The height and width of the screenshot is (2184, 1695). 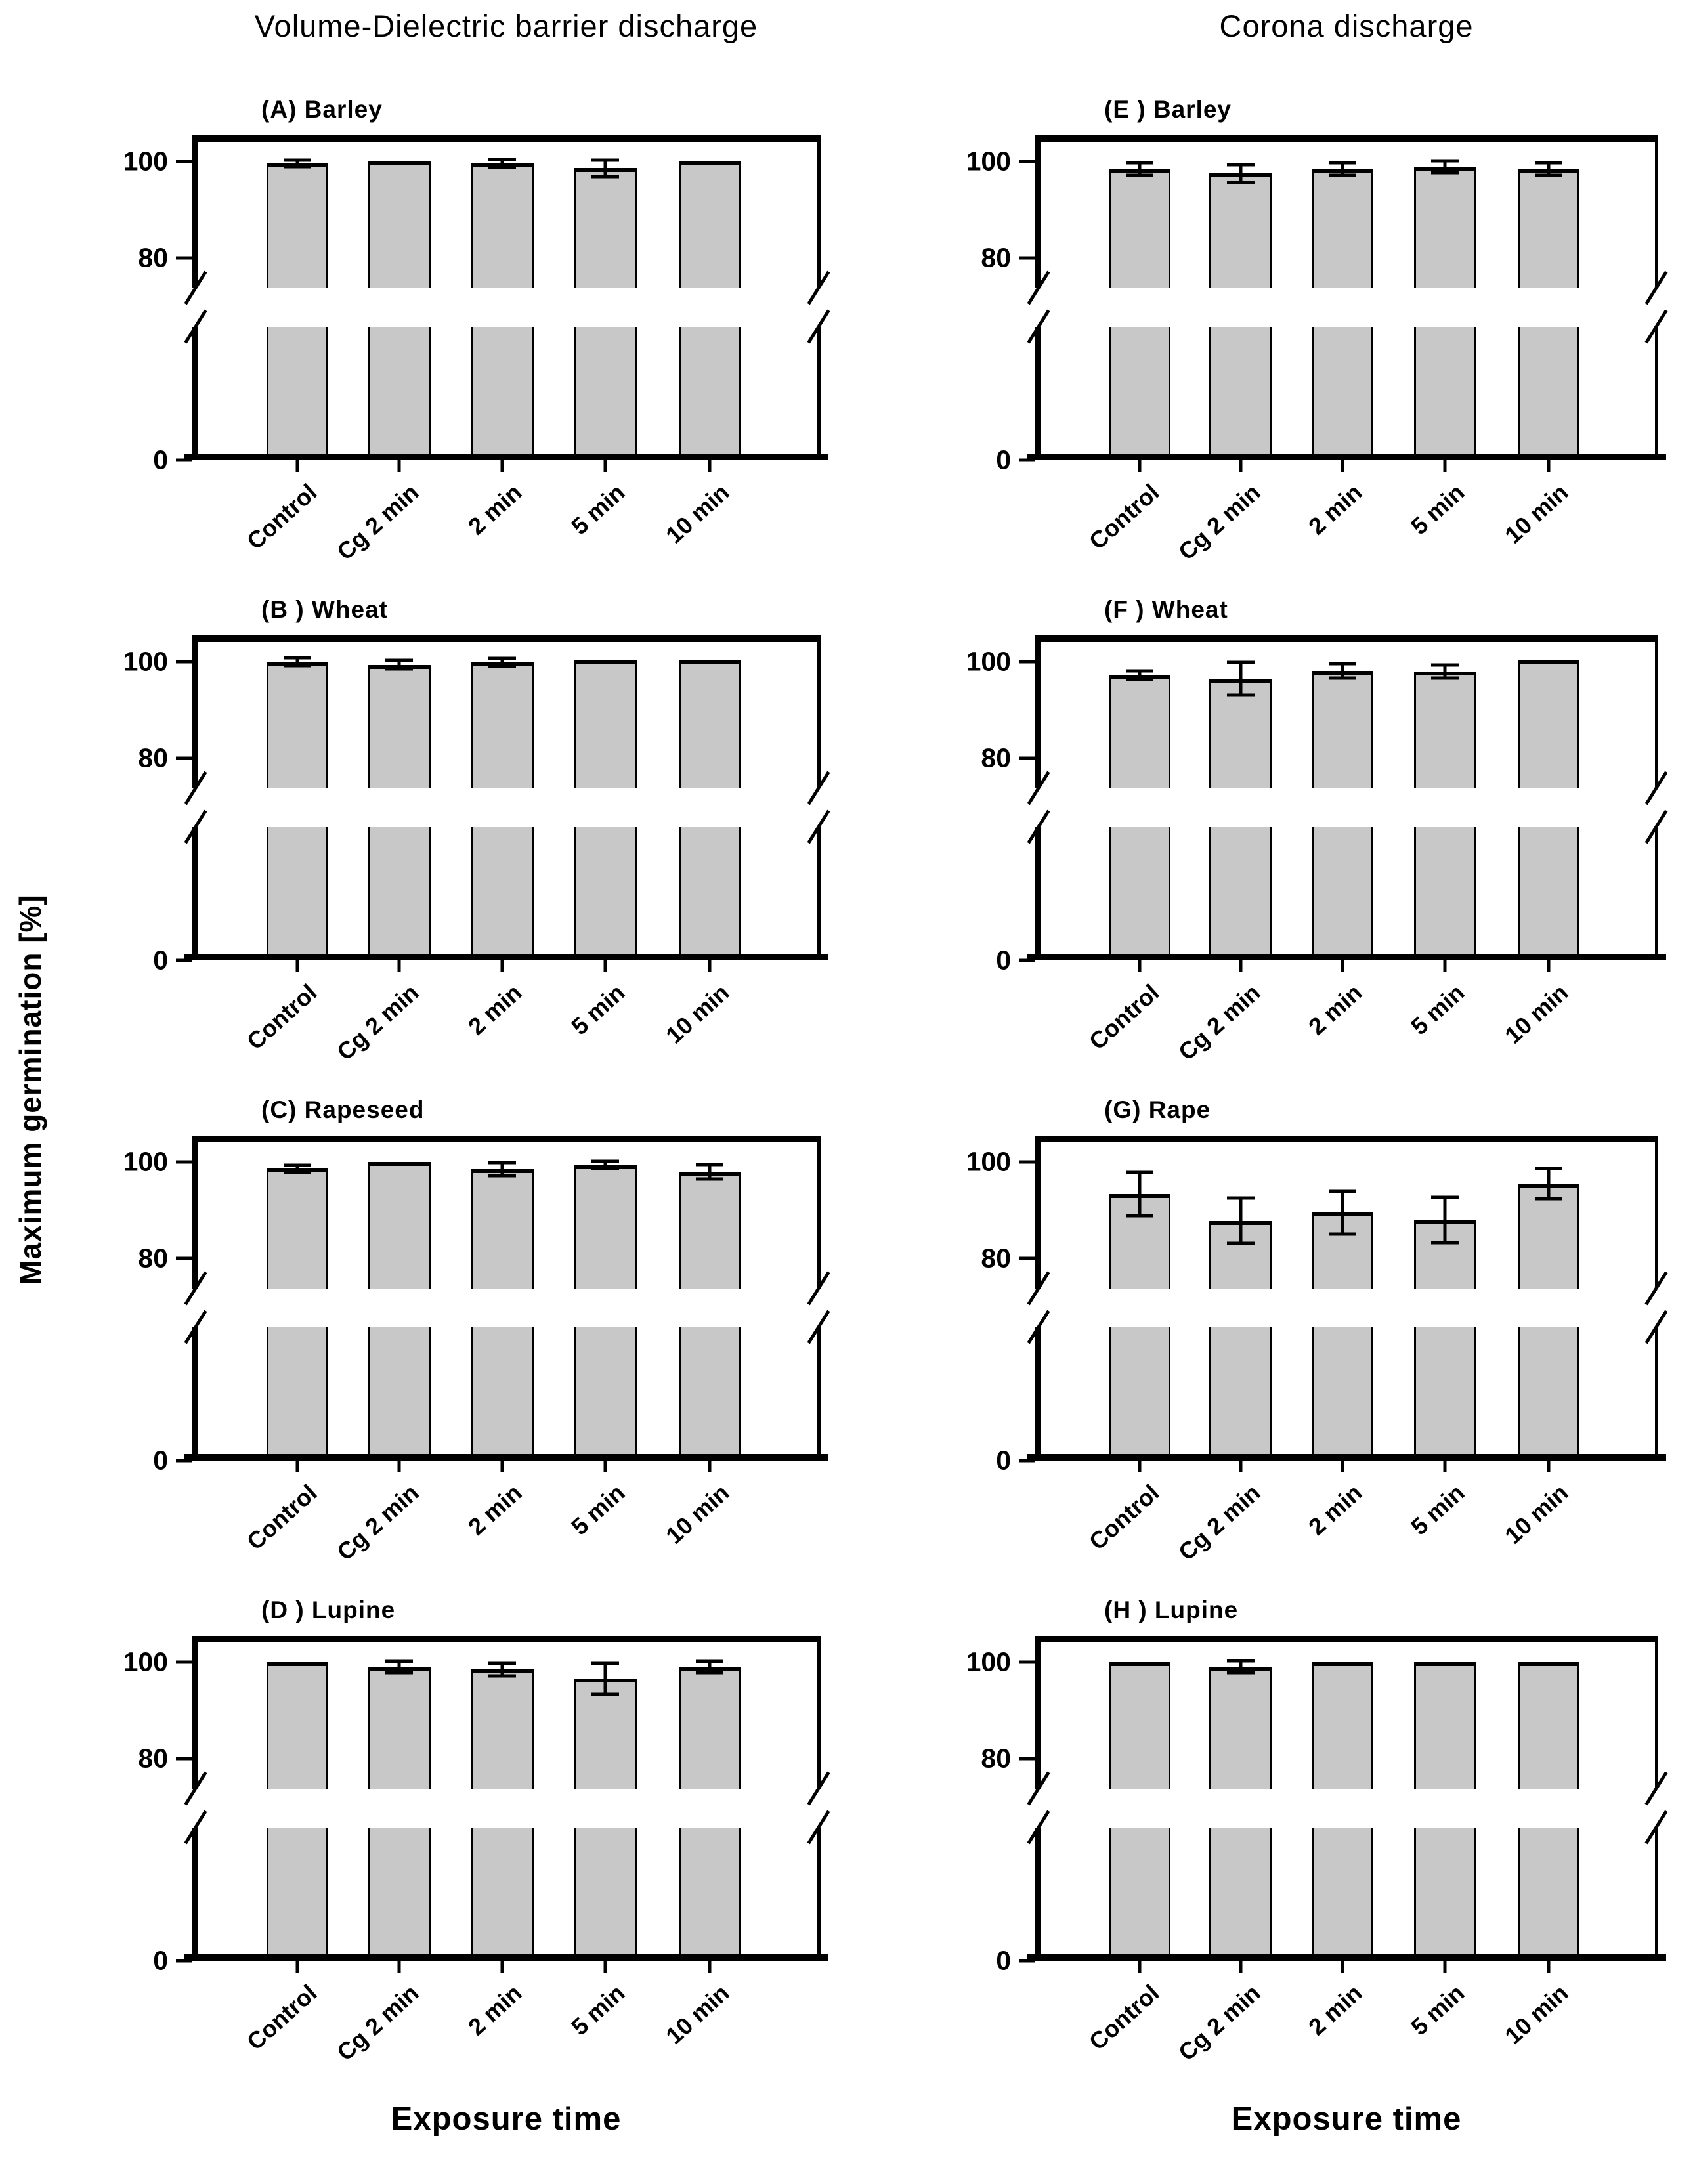 I want to click on panel-label: (A) Barley, so click(x=322, y=109).